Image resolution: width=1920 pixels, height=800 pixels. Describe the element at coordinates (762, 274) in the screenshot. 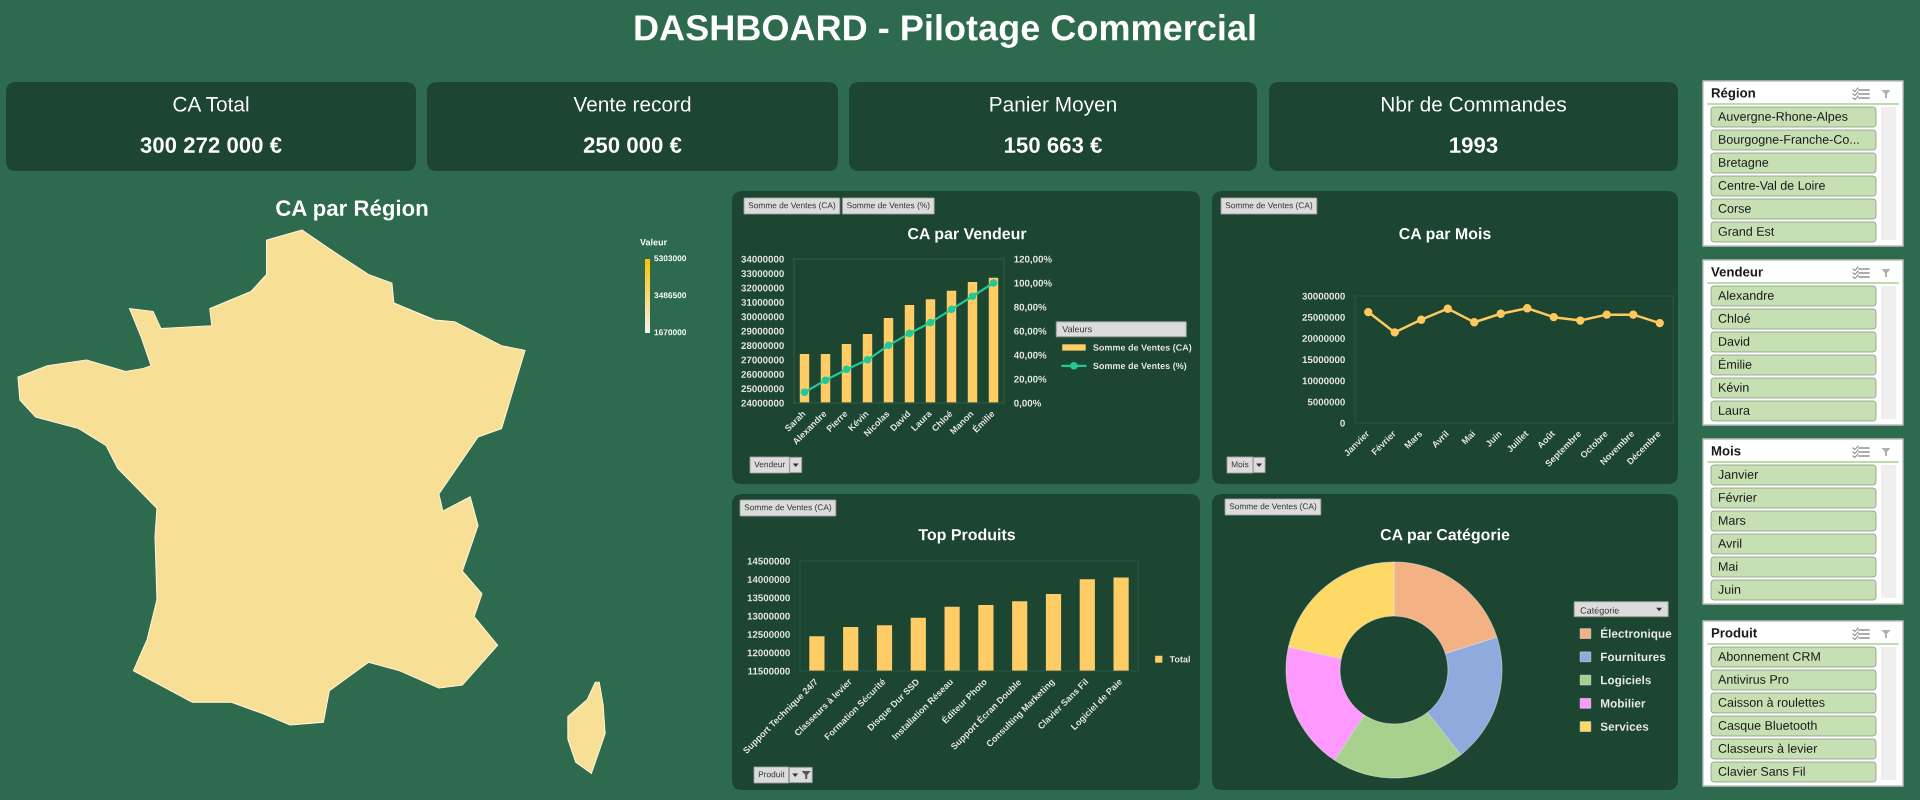

I see `y-tick-label: 33000000` at that location.